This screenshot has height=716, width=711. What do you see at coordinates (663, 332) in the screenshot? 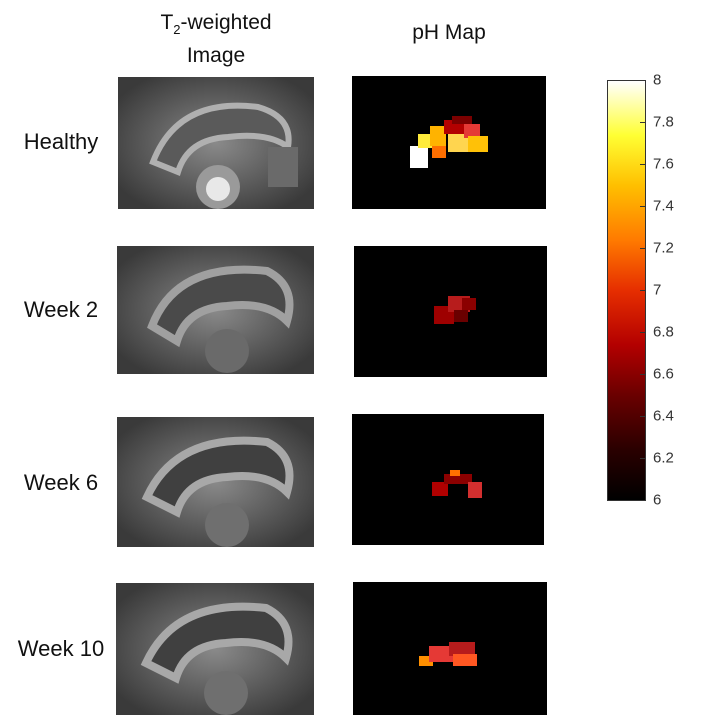
I see `colorbar-tick-label: 6.8` at bounding box center [663, 332].